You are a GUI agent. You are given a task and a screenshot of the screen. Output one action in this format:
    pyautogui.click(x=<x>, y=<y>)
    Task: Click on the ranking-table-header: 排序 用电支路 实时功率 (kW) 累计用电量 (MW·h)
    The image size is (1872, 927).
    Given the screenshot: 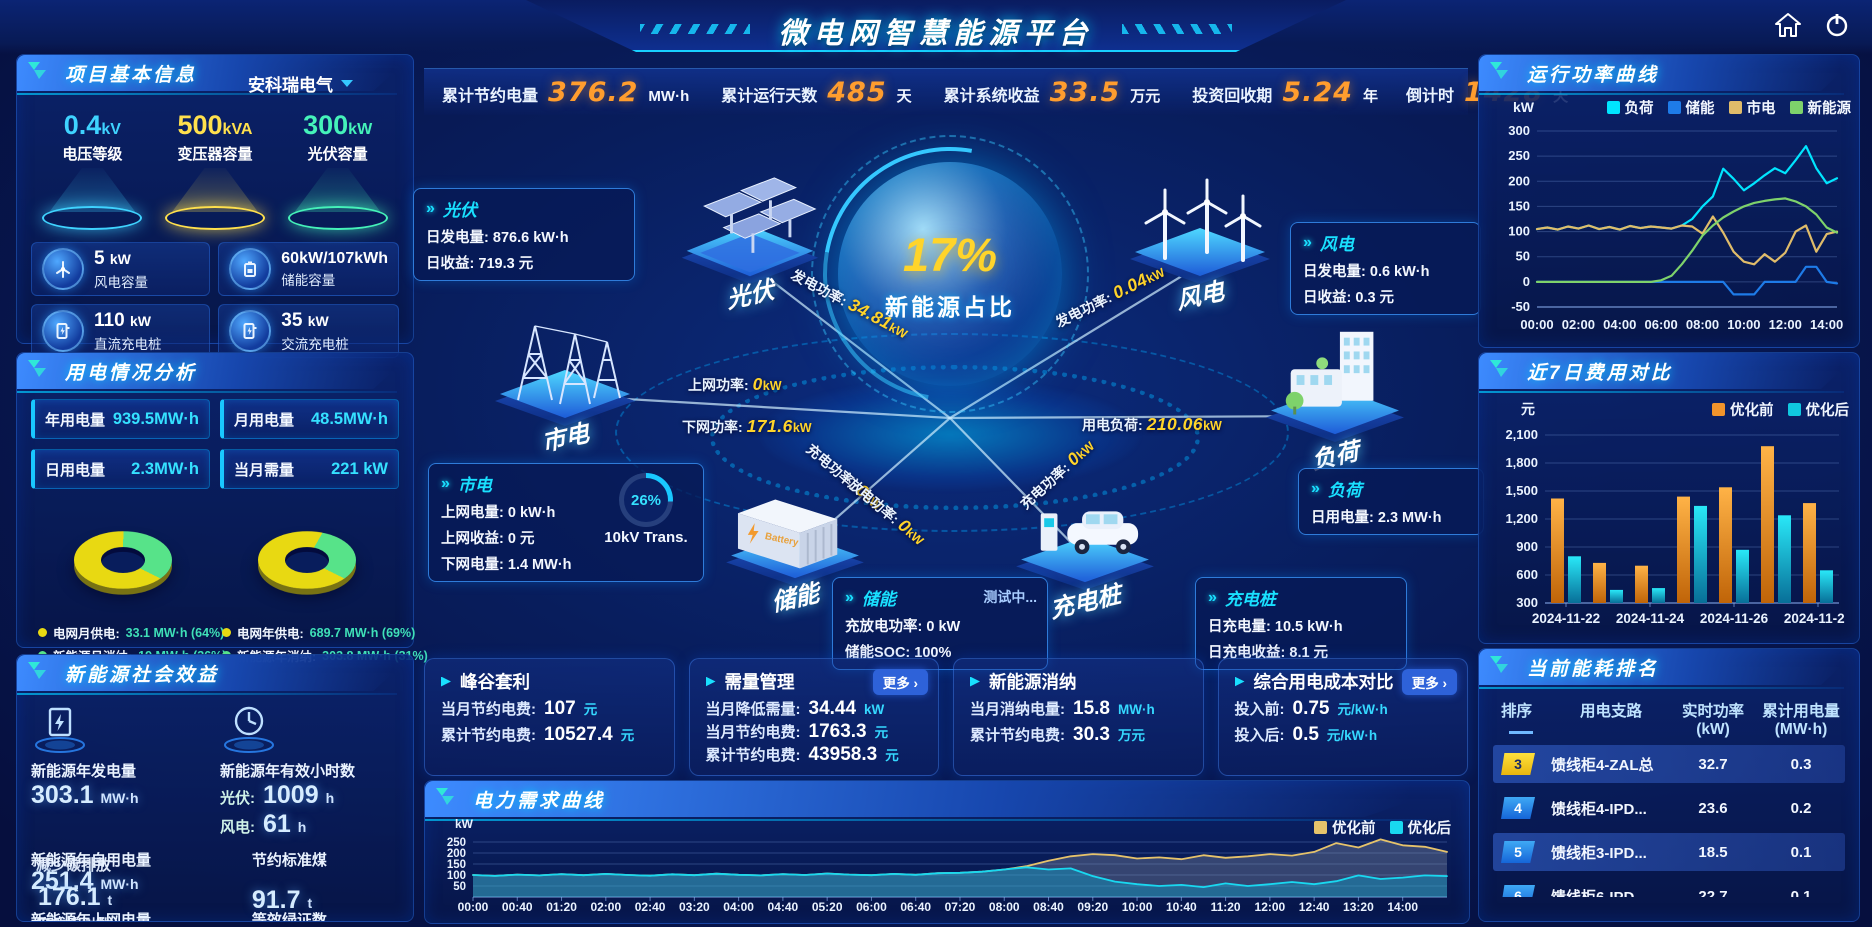 What is the action you would take?
    pyautogui.click(x=1669, y=719)
    